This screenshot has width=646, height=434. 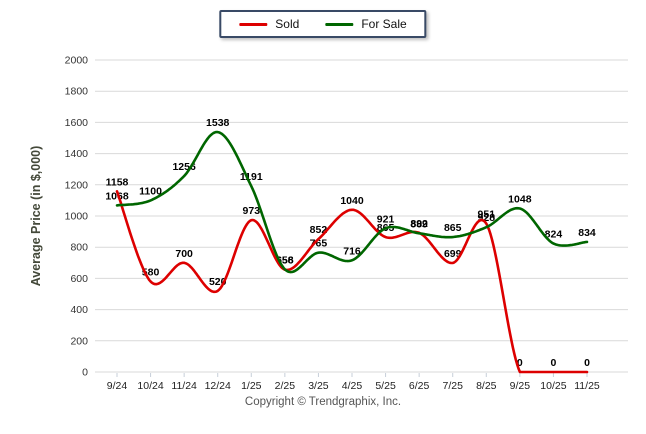 What do you see at coordinates (287, 24) in the screenshot?
I see `legend-label-sold: Sold` at bounding box center [287, 24].